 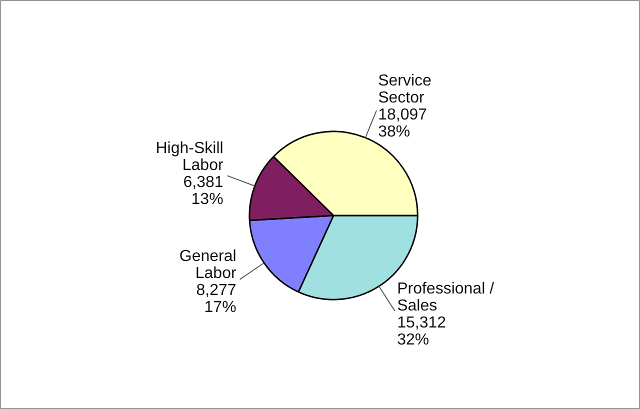 I want to click on slice-label: High-Skill Labor, so click(x=190, y=157).